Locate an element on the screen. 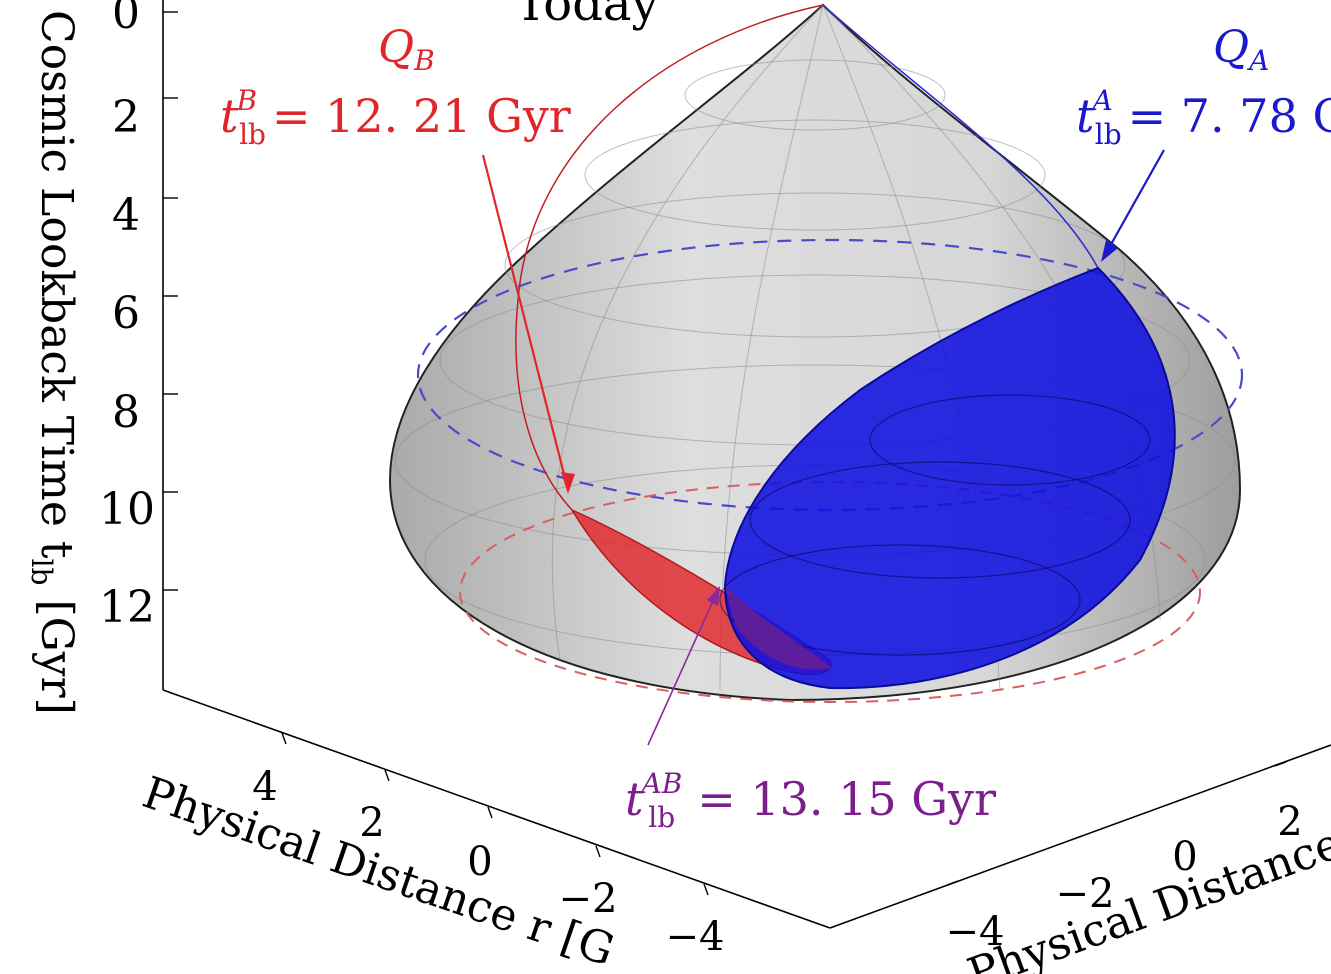 This screenshot has height=974, width=1331. annotation-t-ab: tAB lb = 13. 15 Gyr is located at coordinates (810, 800).